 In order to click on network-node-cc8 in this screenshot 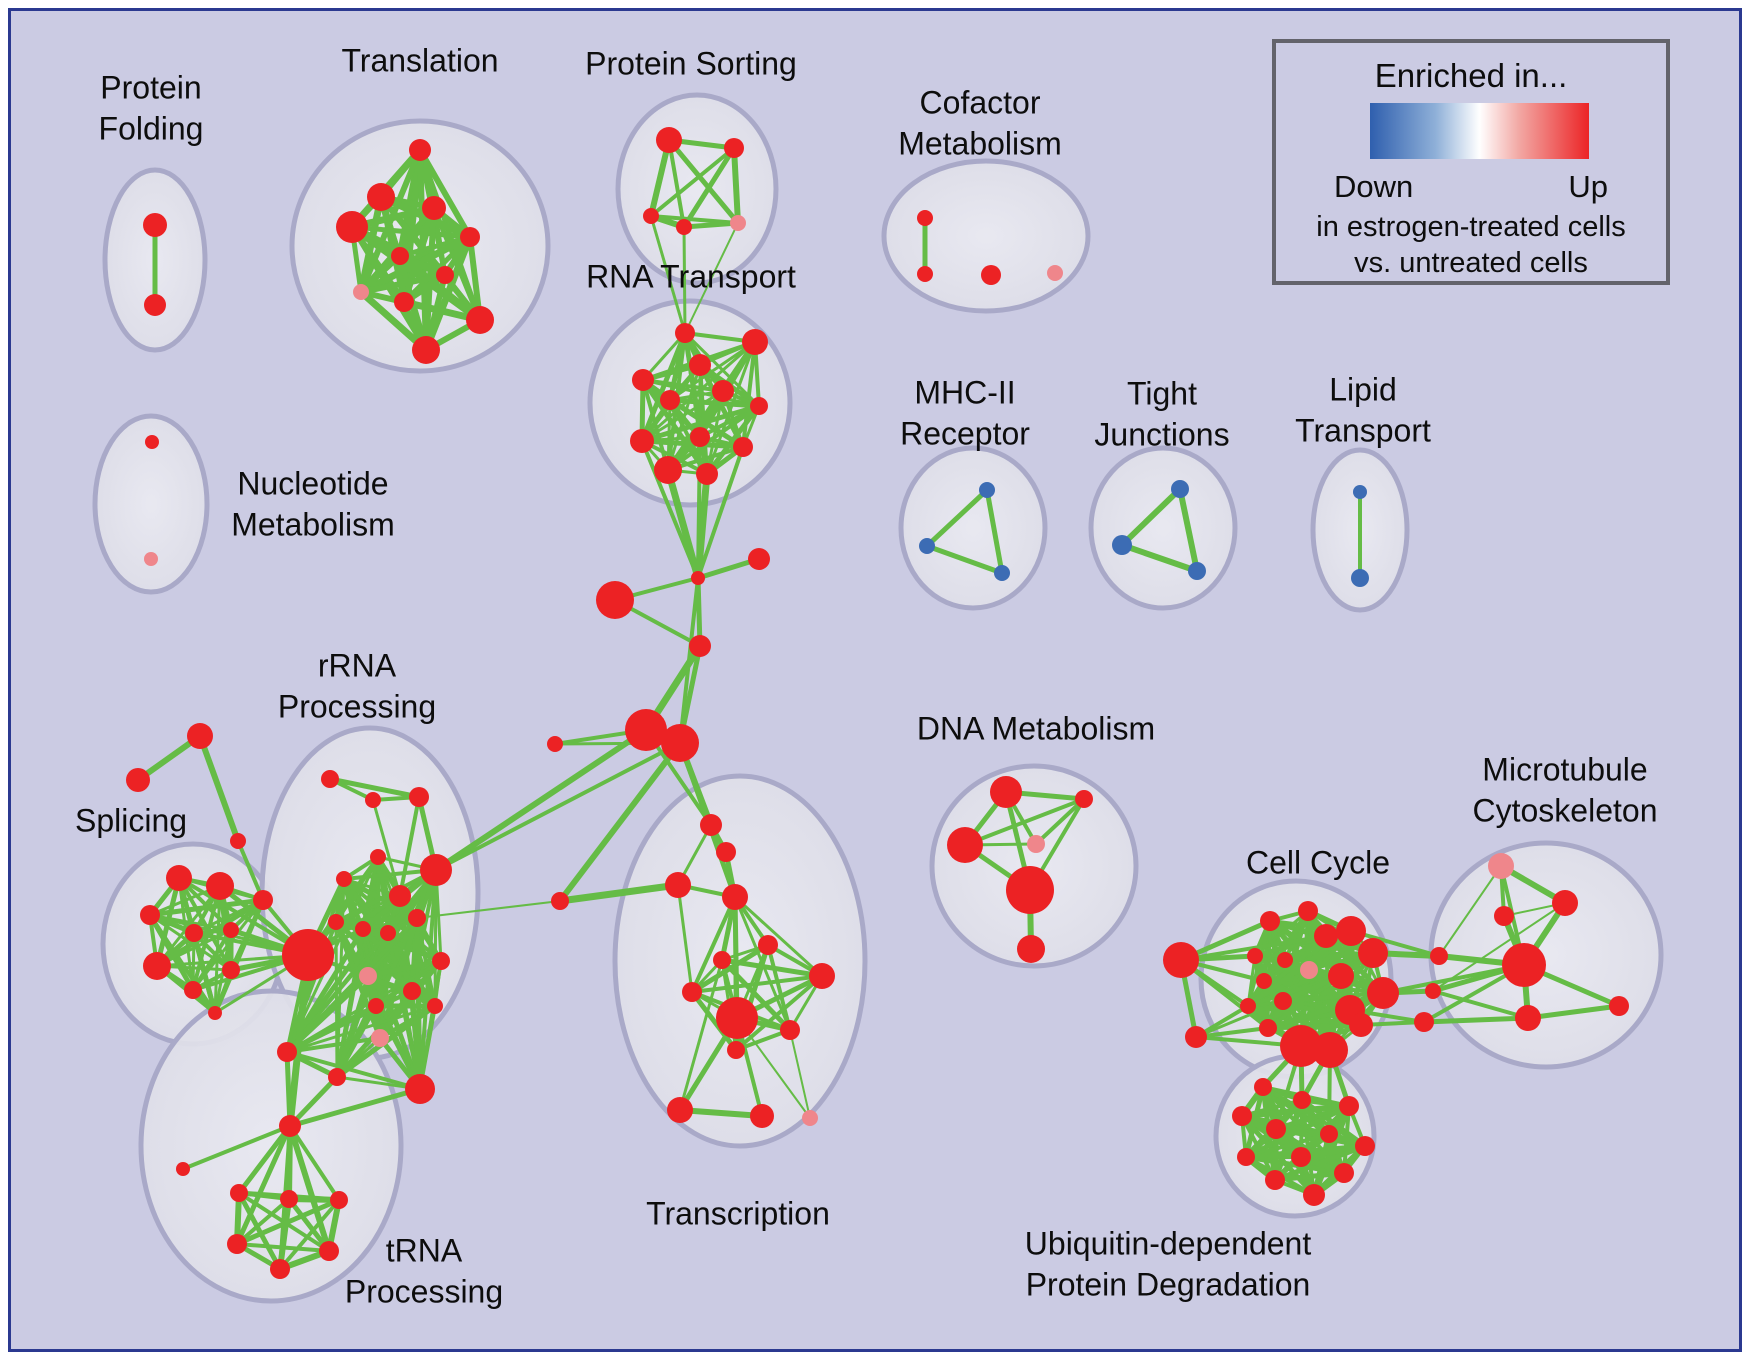, I will do `click(1264, 981)`.